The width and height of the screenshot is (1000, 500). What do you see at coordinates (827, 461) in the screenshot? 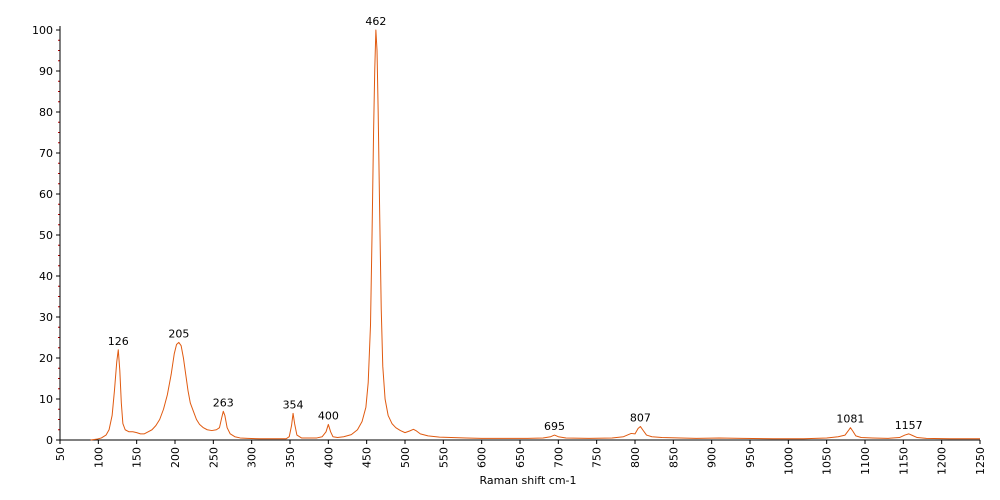
I see `x-tick-label: 1050` at bounding box center [827, 461].